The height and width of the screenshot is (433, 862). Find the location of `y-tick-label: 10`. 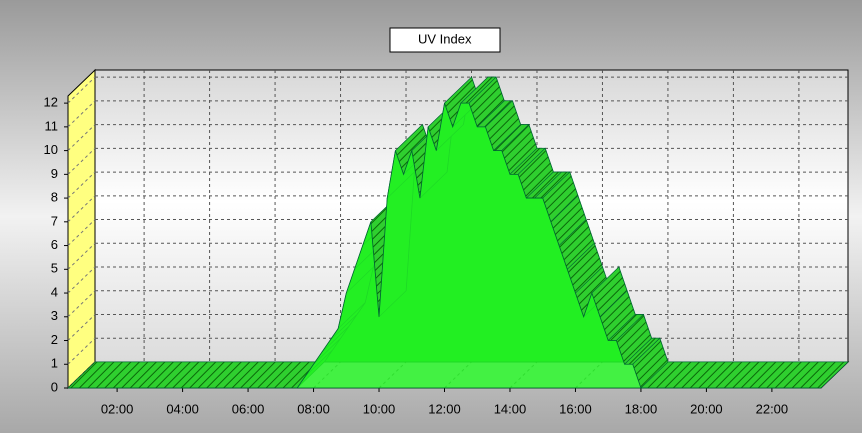

y-tick-label: 10 is located at coordinates (51, 149).